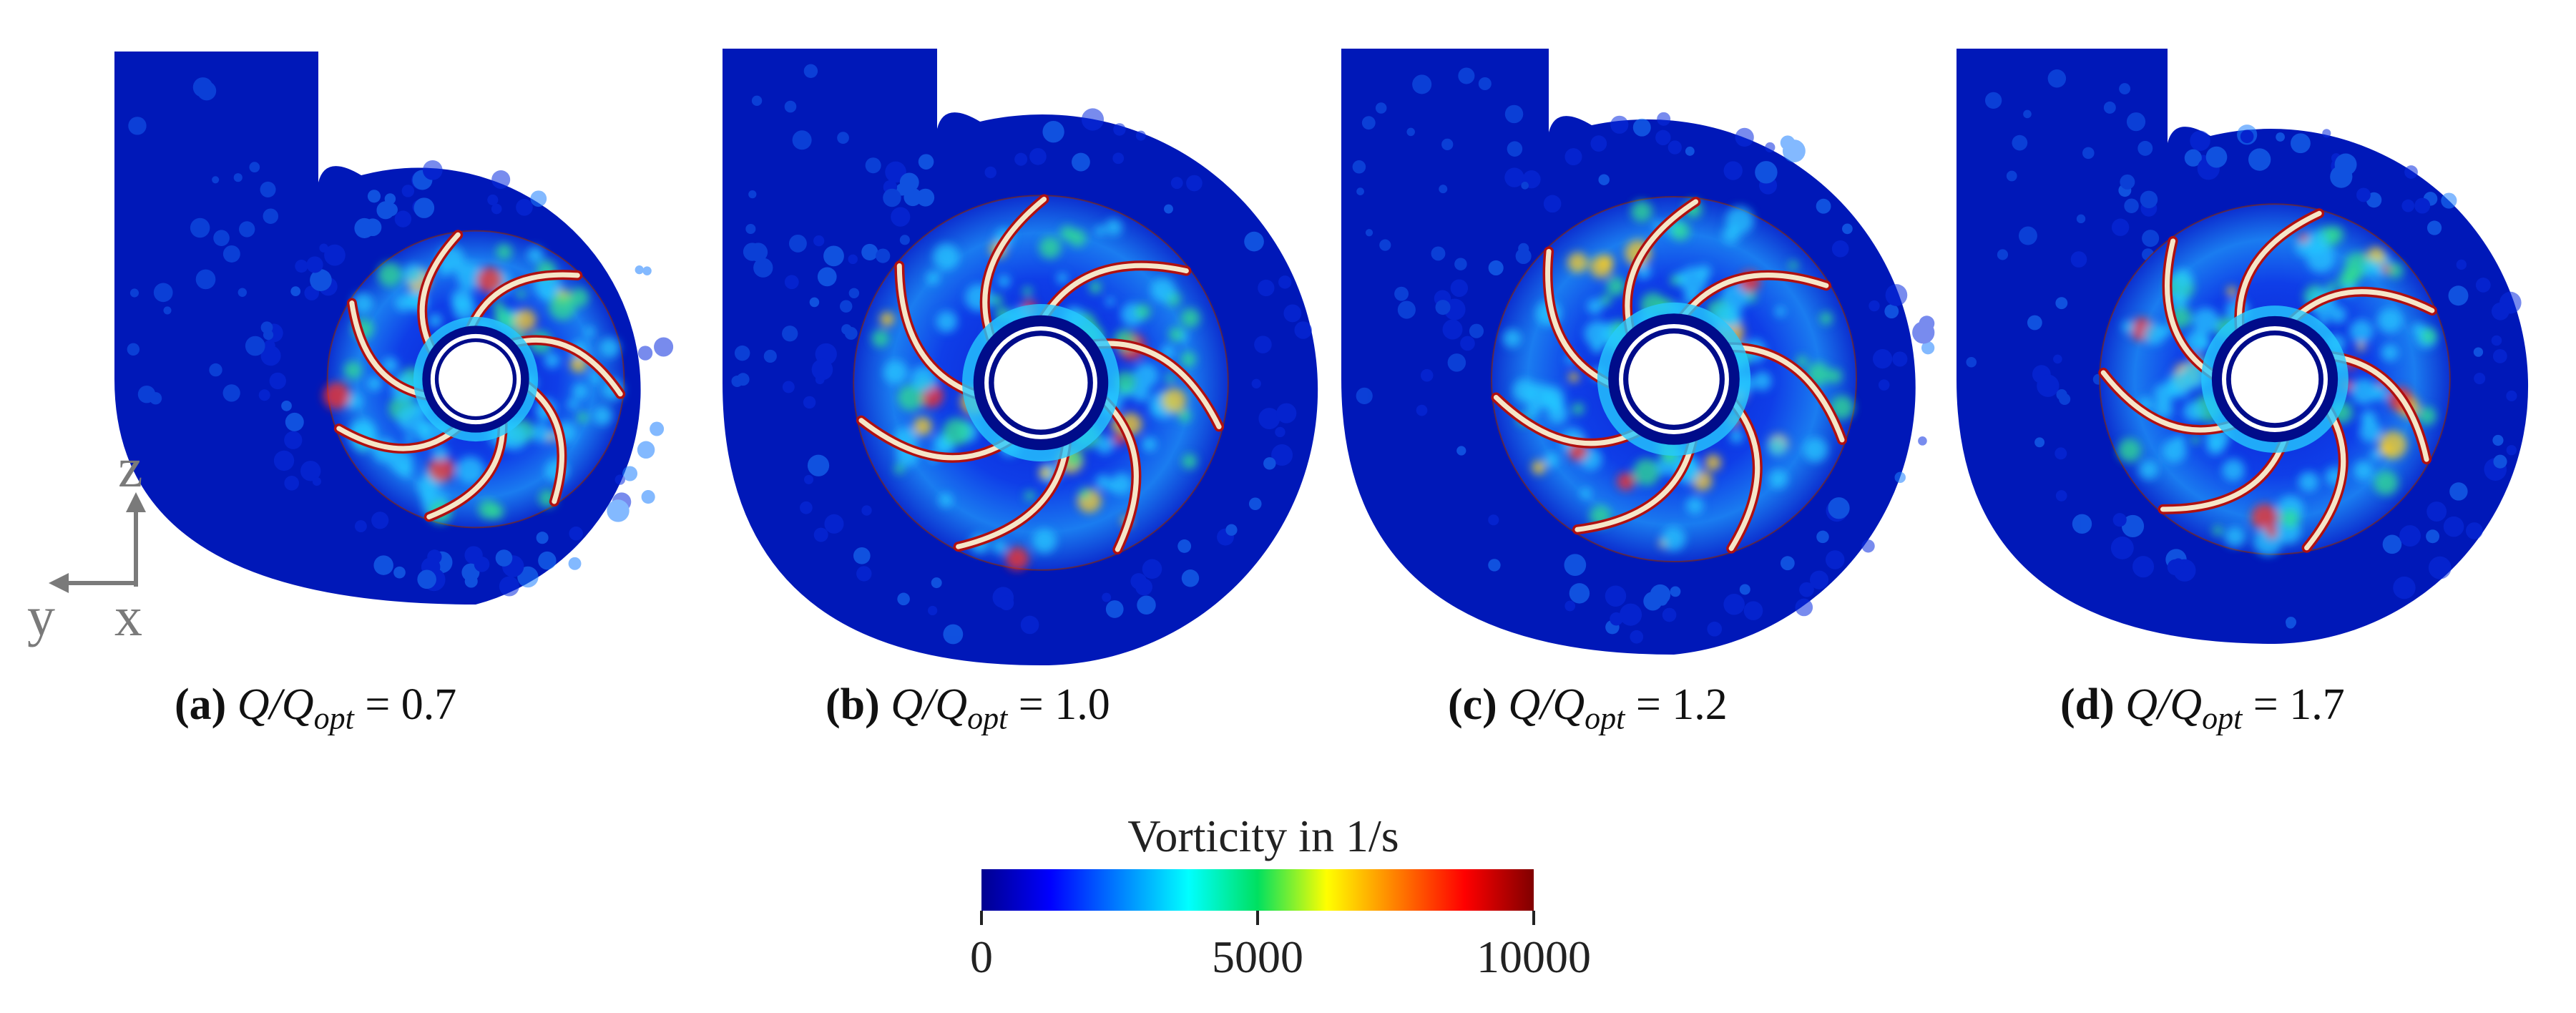 The width and height of the screenshot is (2576, 1013). What do you see at coordinates (987, 718) in the screenshot?
I see `caption-b-subscript: opt` at bounding box center [987, 718].